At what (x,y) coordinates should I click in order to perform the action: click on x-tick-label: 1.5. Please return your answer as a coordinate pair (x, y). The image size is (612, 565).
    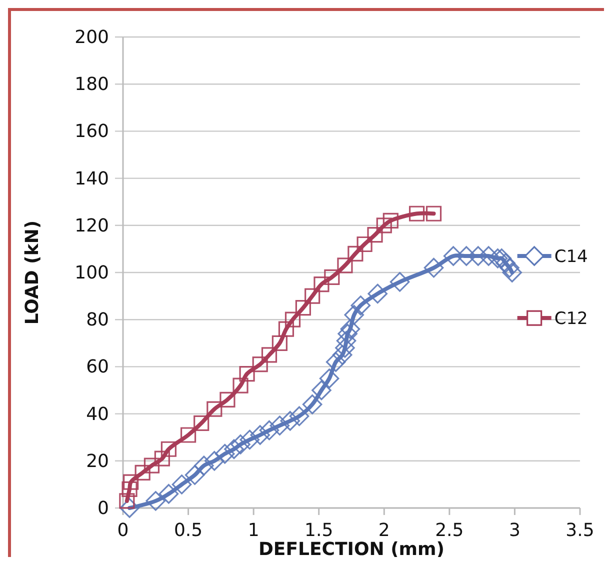
    Looking at the image, I should click on (319, 530).